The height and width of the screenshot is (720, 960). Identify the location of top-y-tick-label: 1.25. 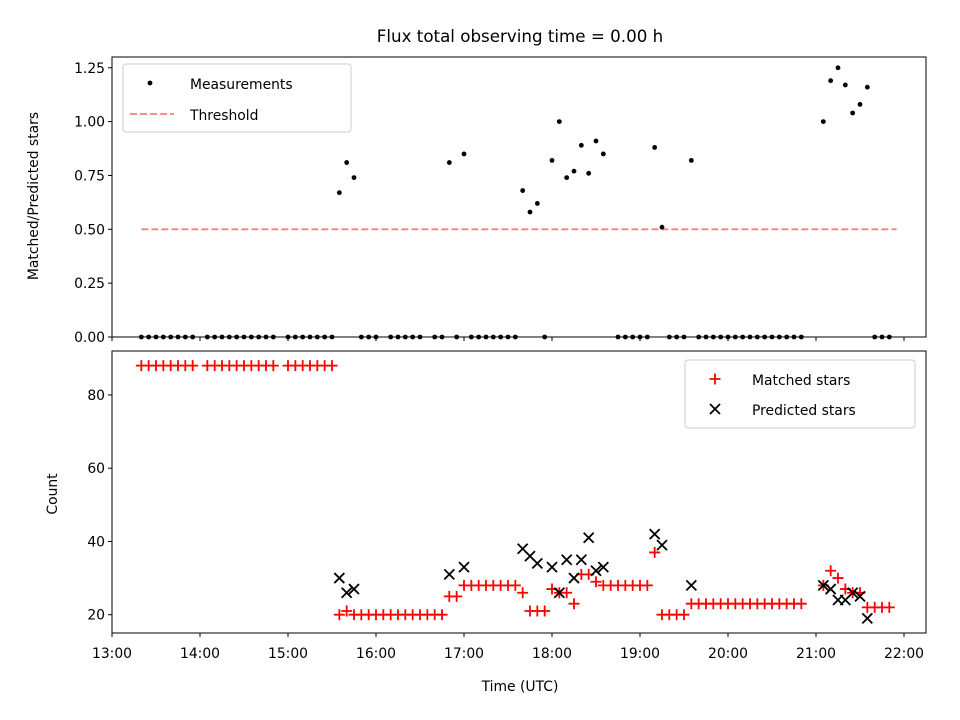
(89, 69).